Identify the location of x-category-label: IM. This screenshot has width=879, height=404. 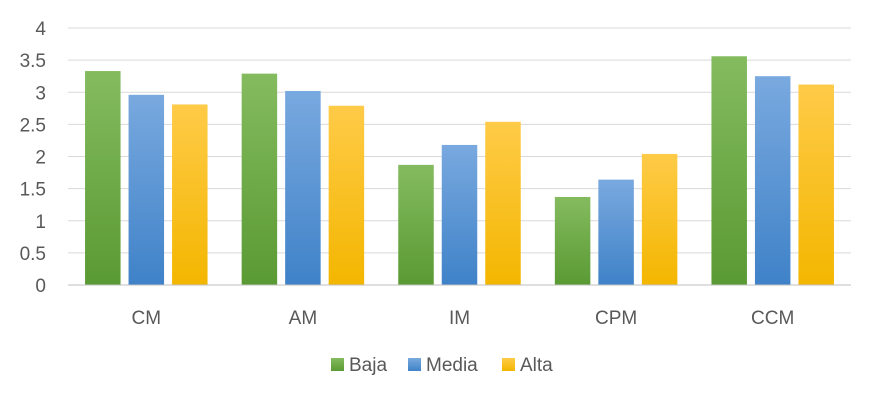
(459, 318).